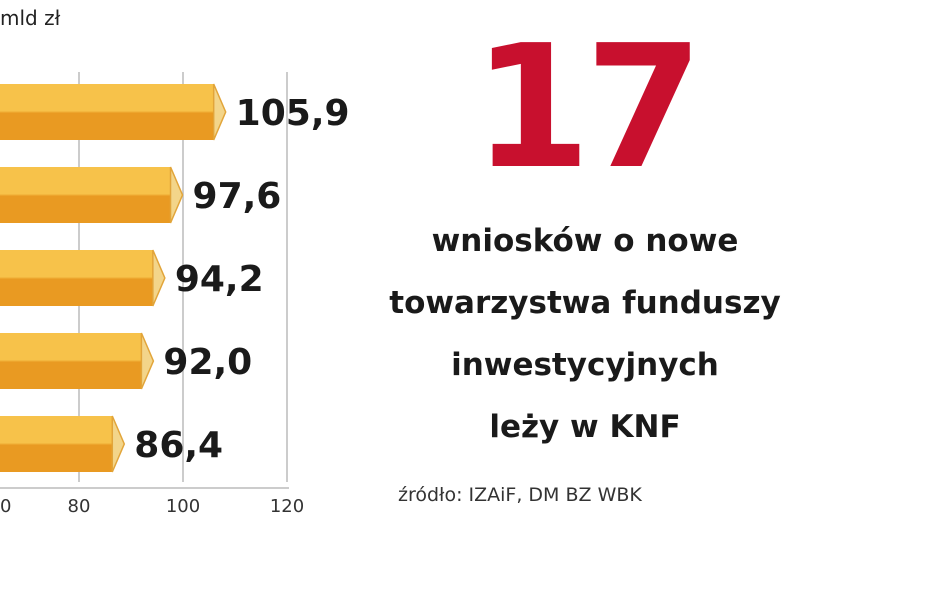 Image resolution: width=948 pixels, height=593 pixels. What do you see at coordinates (30, 18) in the screenshot?
I see `unit-label: mld zł` at bounding box center [30, 18].